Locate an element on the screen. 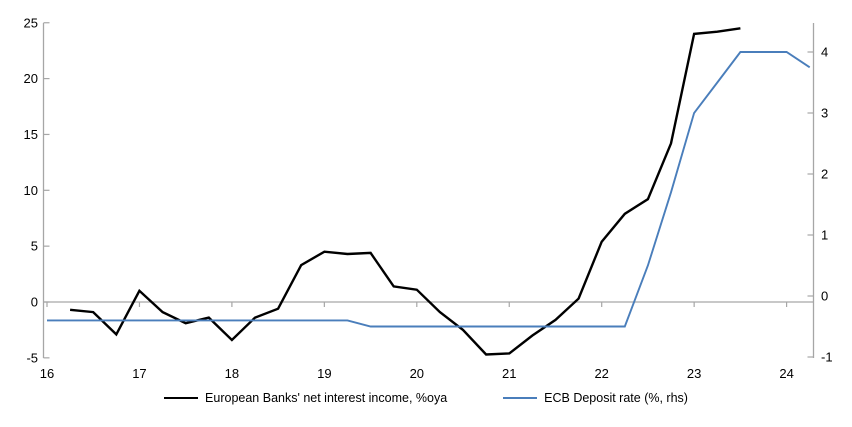  left-axis-tick-label: 10 is located at coordinates (31, 190).